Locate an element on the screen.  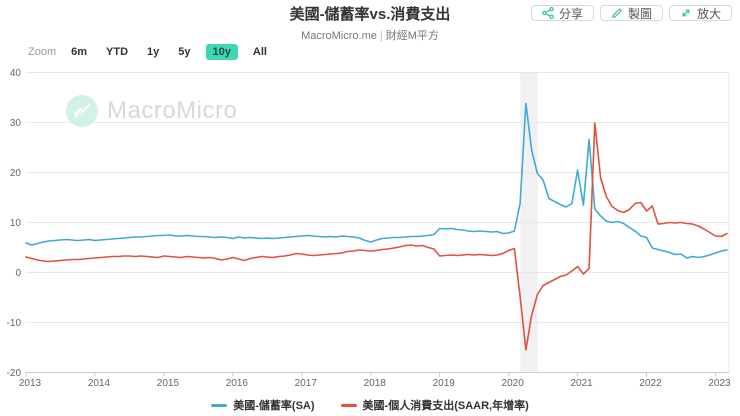
zoom-in-button: 放大 is located at coordinates (700, 13).